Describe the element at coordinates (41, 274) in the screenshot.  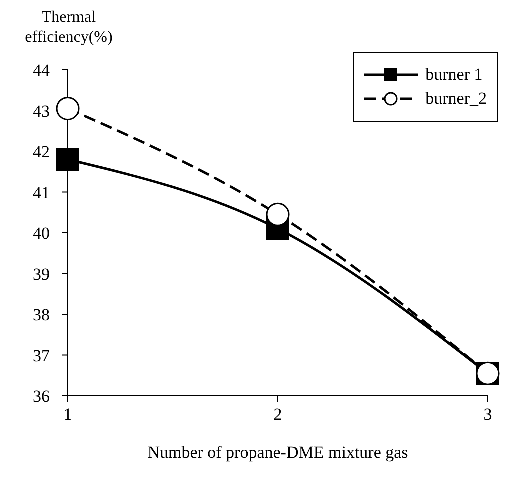
I see `y-tick-label: 39` at that location.